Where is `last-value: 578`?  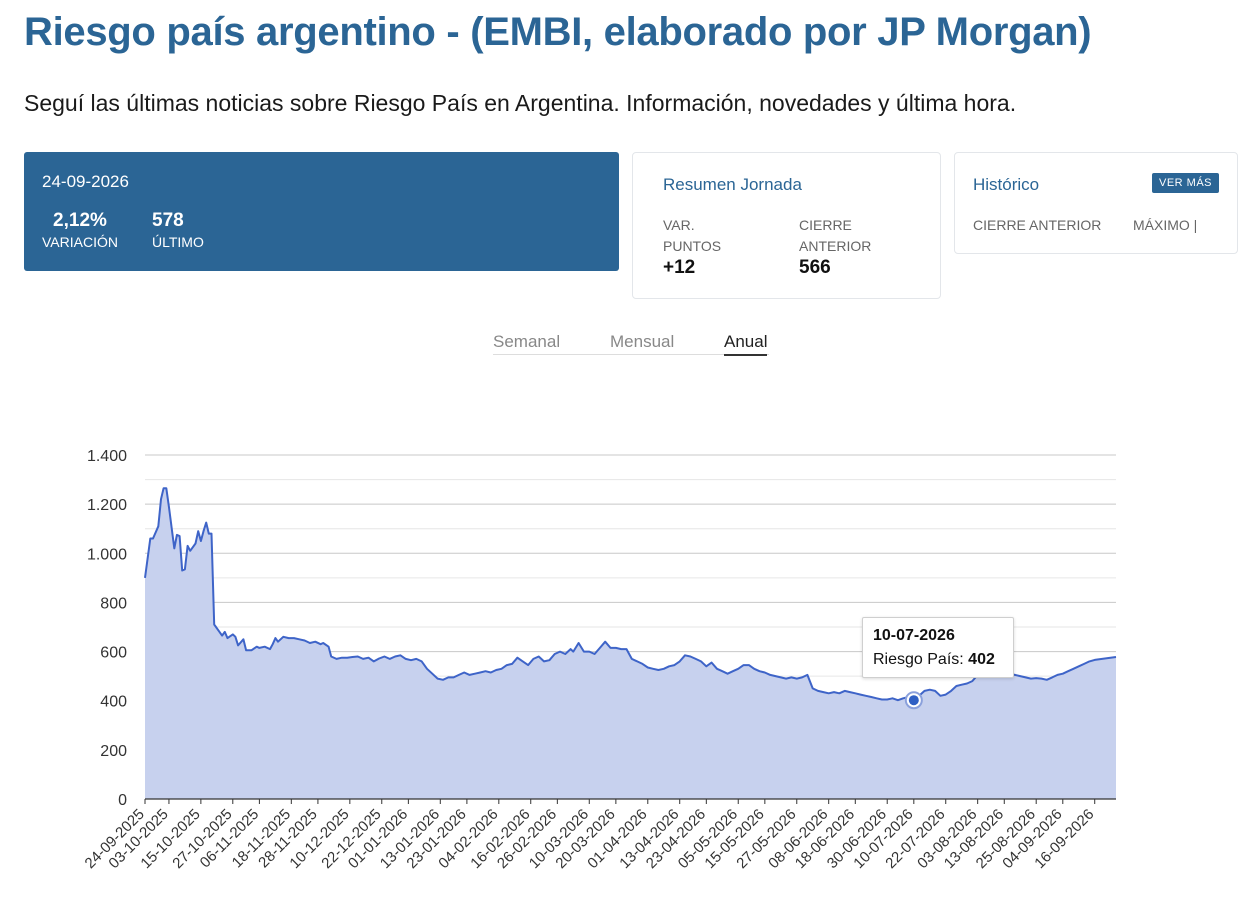
last-value: 578 is located at coordinates (168, 220).